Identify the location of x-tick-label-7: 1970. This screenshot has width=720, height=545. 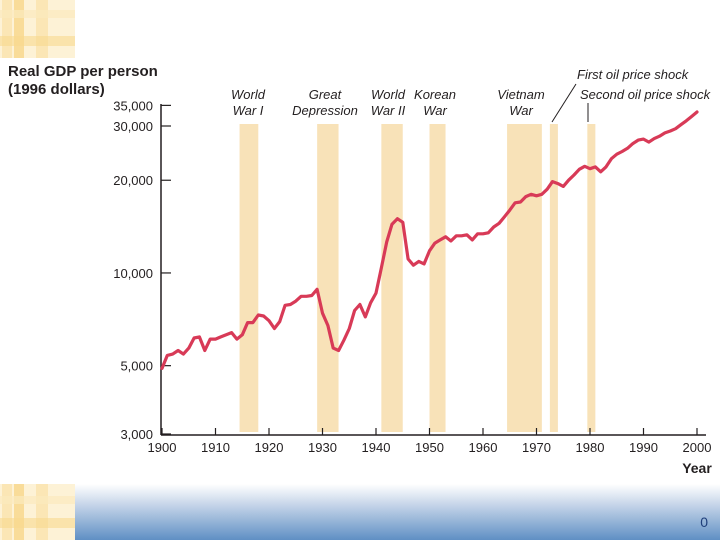
(536, 447).